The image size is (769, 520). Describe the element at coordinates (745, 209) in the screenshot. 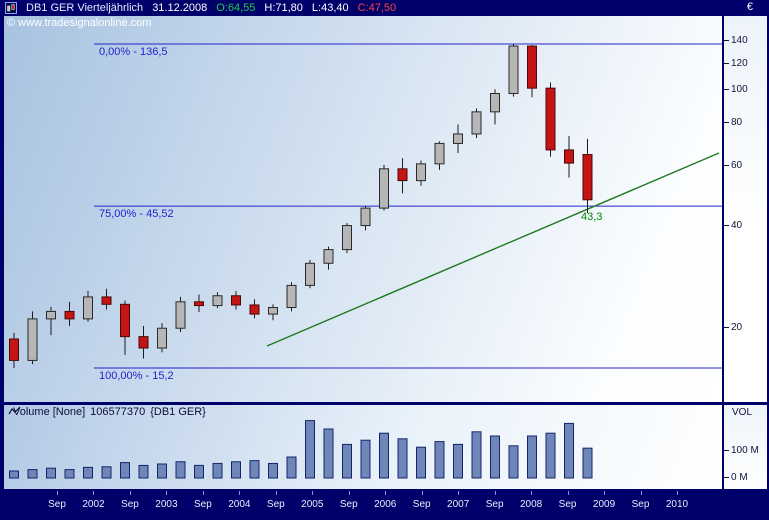

I see `price-axis: 140 120 100 80 60 40 20` at that location.